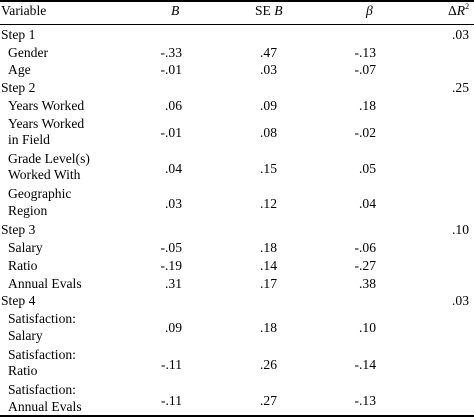 The height and width of the screenshot is (418, 474). What do you see at coordinates (365, 364) in the screenshot?
I see `cell-beta: -.14` at bounding box center [365, 364].